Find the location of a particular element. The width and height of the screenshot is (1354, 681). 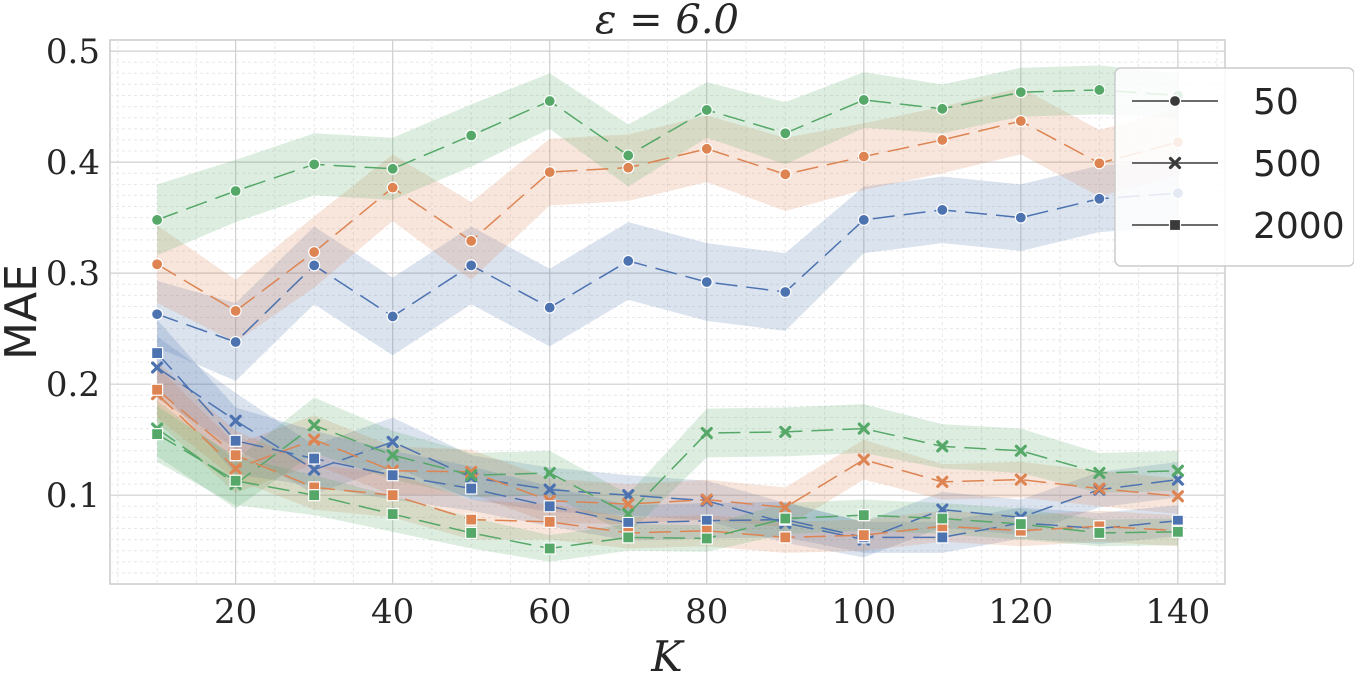

x-tick-labels: 20 40 60 80 100 120 140 is located at coordinates (712, 612).